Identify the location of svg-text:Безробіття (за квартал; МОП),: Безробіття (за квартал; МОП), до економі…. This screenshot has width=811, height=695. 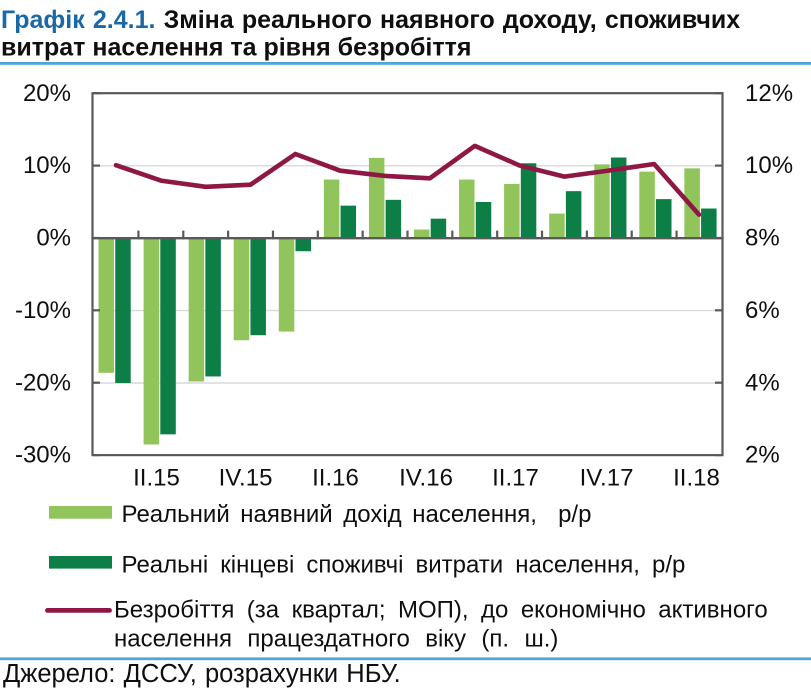
(441, 610).